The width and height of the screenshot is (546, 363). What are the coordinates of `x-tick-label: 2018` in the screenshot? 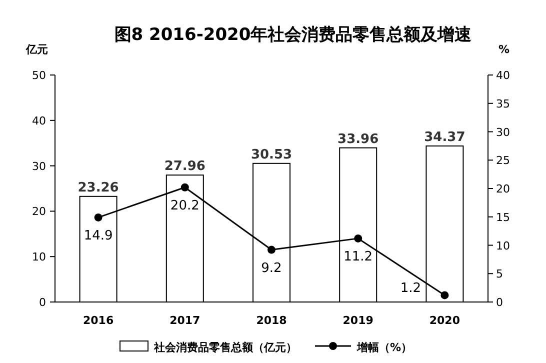 It's located at (271, 320).